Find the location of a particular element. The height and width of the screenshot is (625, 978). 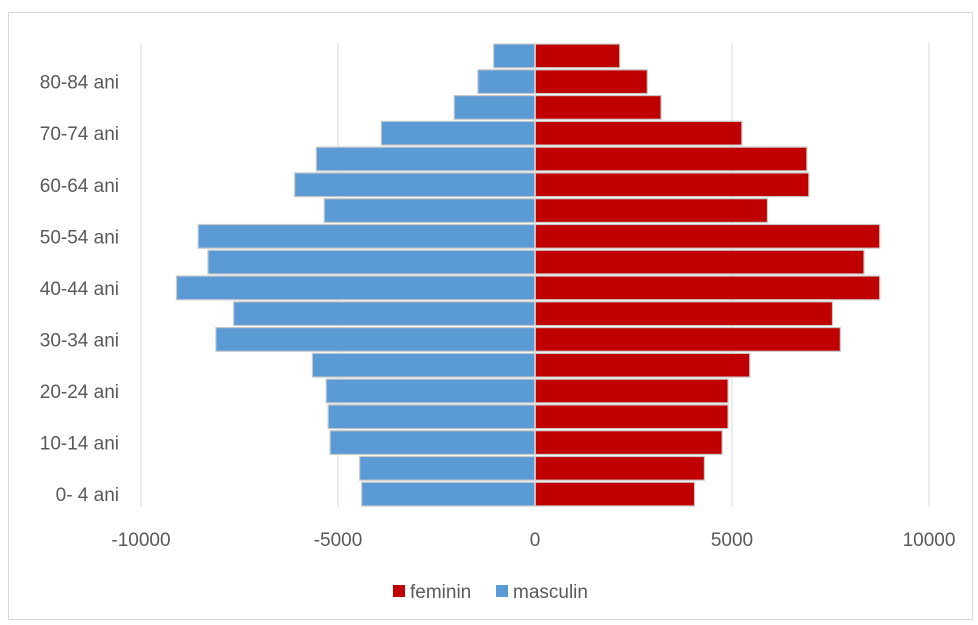

y-tick-label-1: 10-14 ani is located at coordinates (79, 444).